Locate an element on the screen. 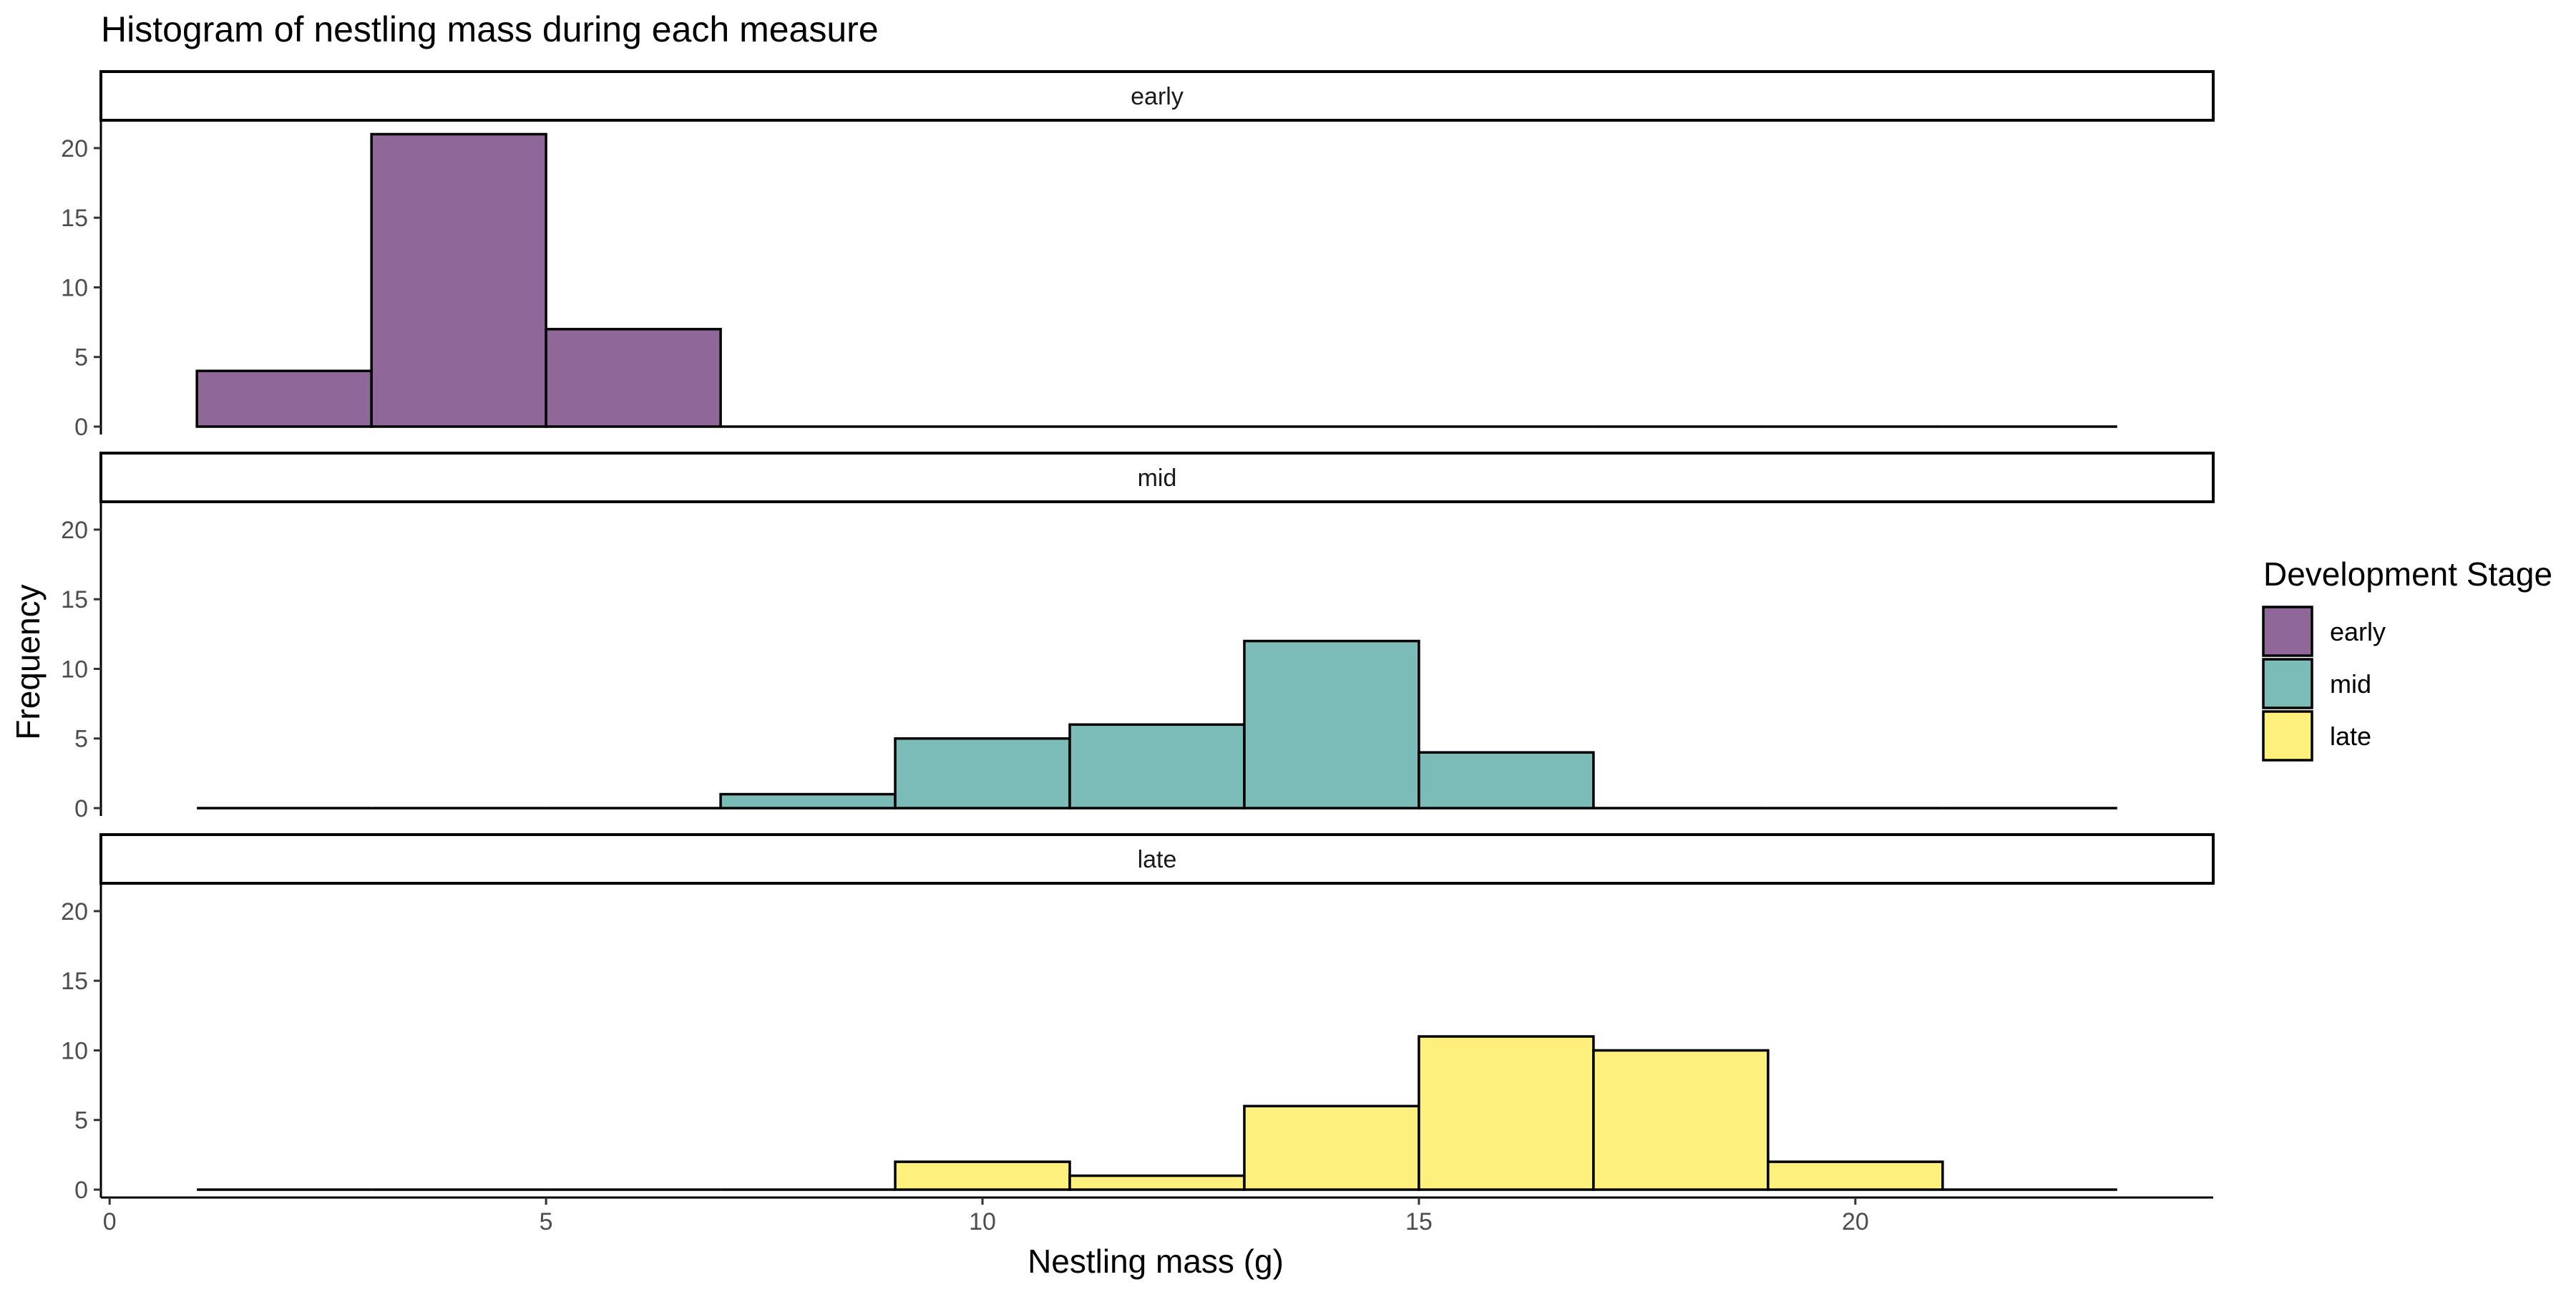  legend-label-early: early is located at coordinates (2358, 631).